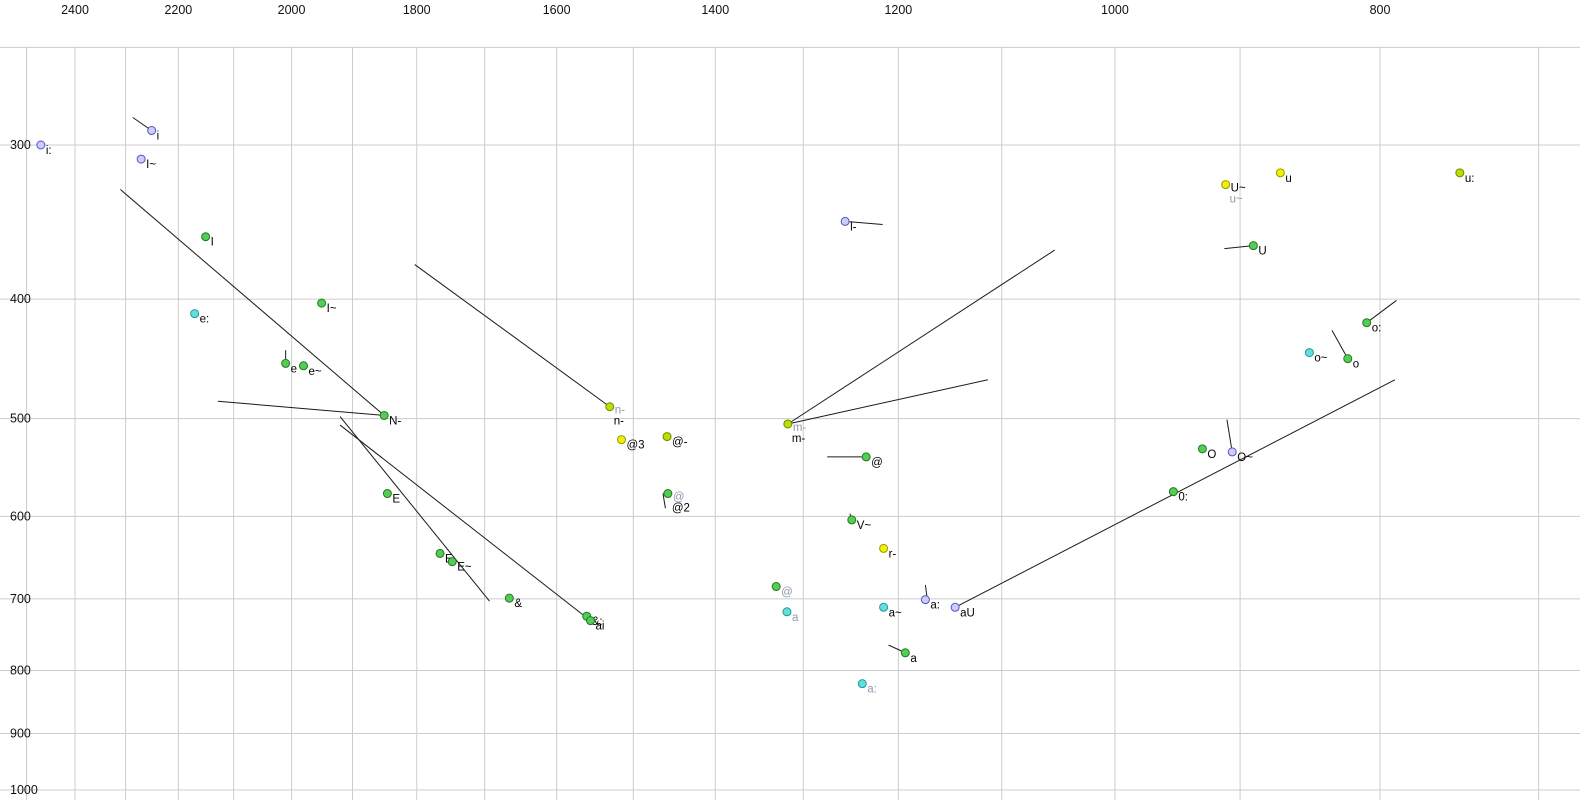 This screenshot has width=1580, height=800. I want to click on data-point-label: o, so click(1356, 365).